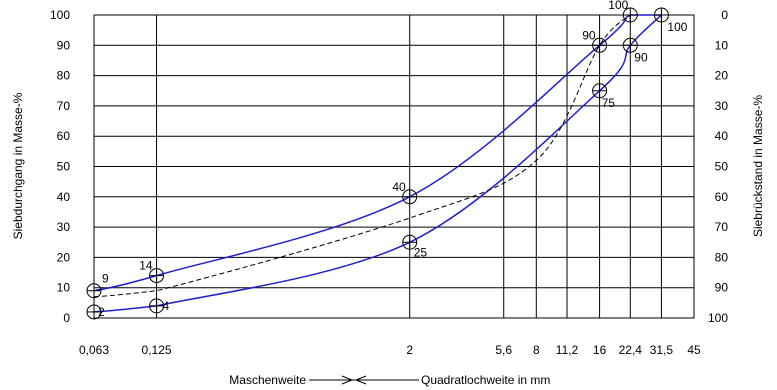 This screenshot has width=777, height=390. I want to click on lower-limit-data-label: 2, so click(101, 312).